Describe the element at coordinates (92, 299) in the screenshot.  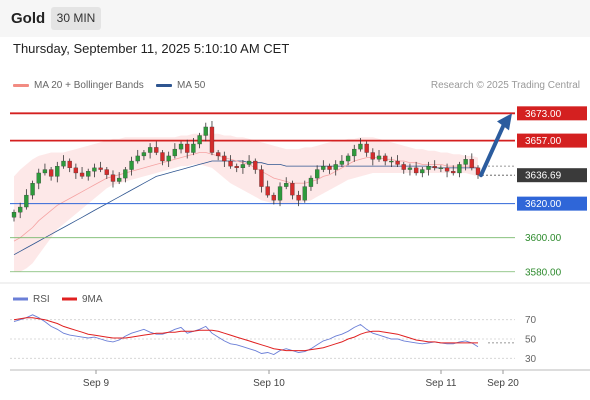
I see `ma9-legend-label: 9MA` at that location.